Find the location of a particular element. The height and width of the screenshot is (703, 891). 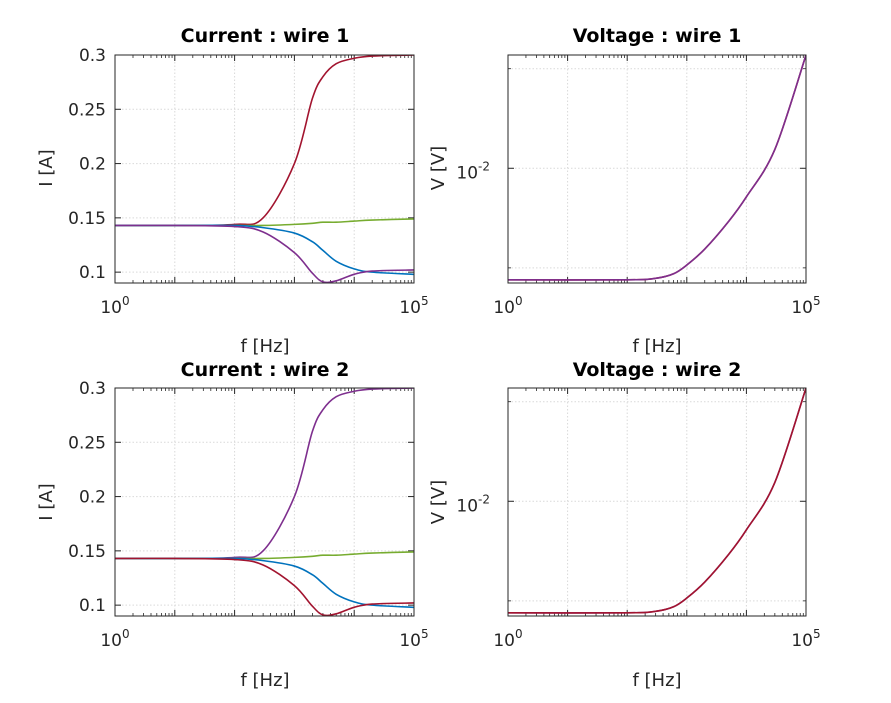

chart-title: Voltage : wire 1 is located at coordinates (657, 36).